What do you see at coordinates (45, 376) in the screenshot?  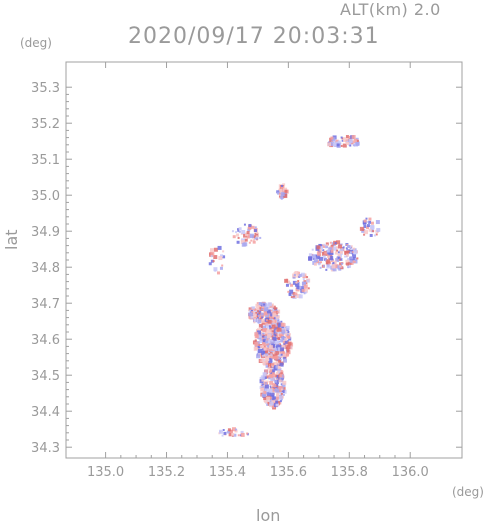 I see `y-tick-label: 34.5` at bounding box center [45, 376].